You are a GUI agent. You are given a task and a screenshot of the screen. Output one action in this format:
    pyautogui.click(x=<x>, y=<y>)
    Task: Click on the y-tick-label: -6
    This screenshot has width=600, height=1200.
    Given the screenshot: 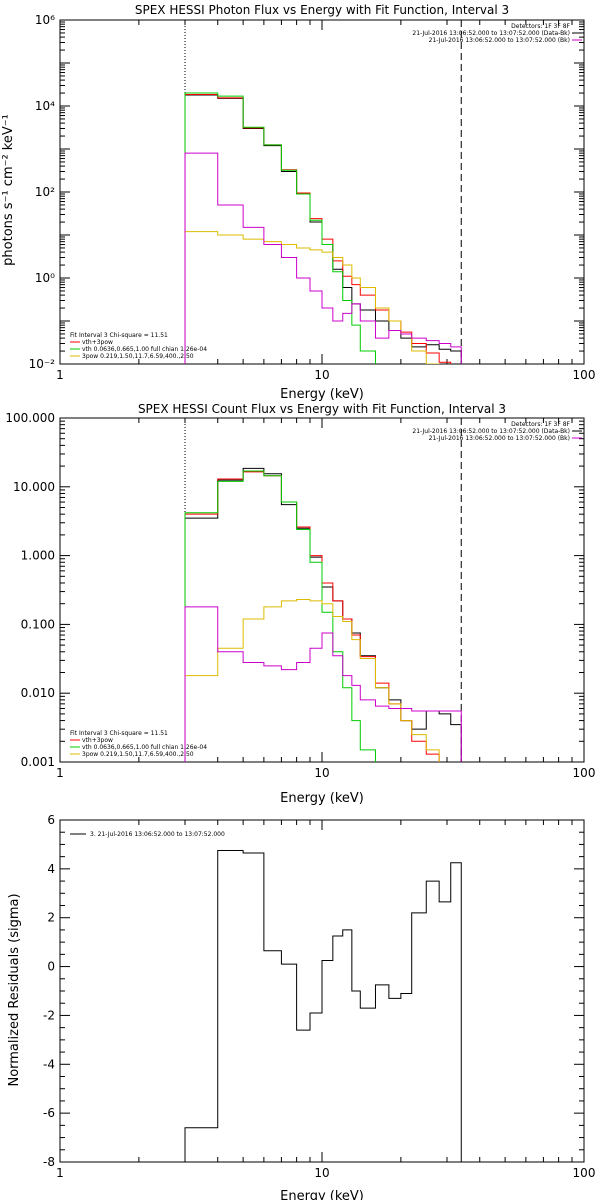 What is the action you would take?
    pyautogui.click(x=49, y=1113)
    